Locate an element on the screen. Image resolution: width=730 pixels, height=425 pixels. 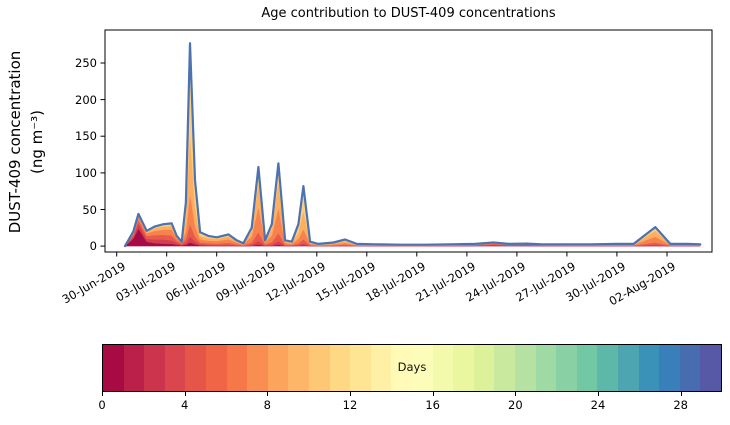
colorbar-label: Days is located at coordinates (412, 367).